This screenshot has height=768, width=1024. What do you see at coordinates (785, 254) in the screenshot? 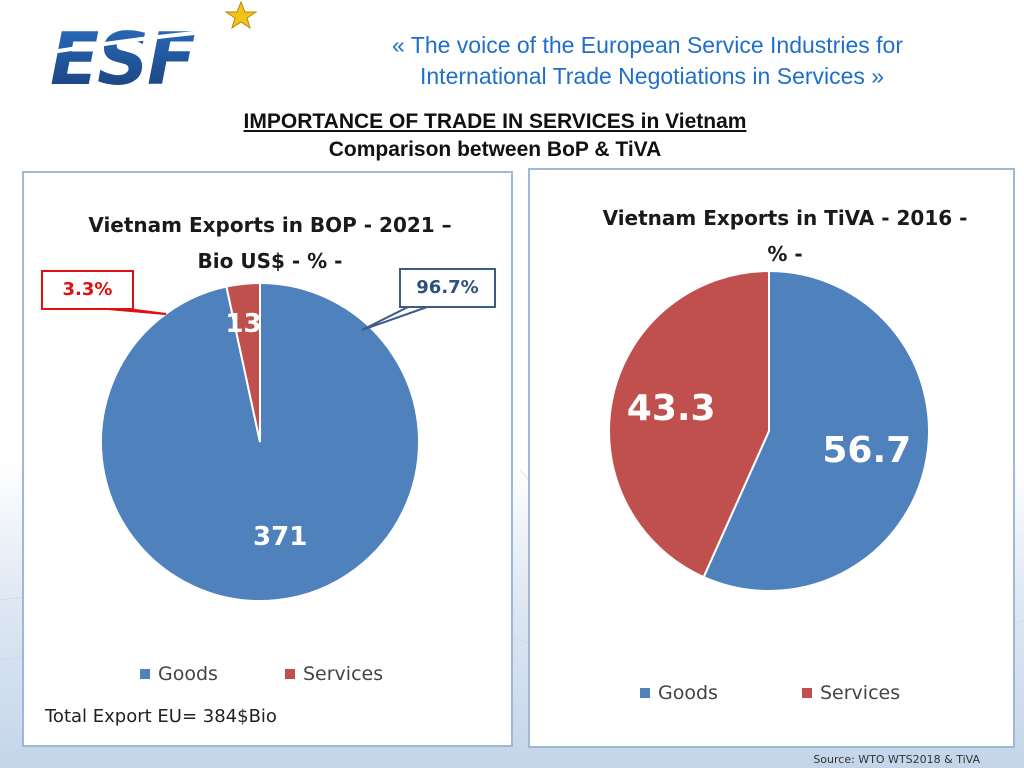
I see `tiva-chart-title-line-2: % -` at bounding box center [785, 254].